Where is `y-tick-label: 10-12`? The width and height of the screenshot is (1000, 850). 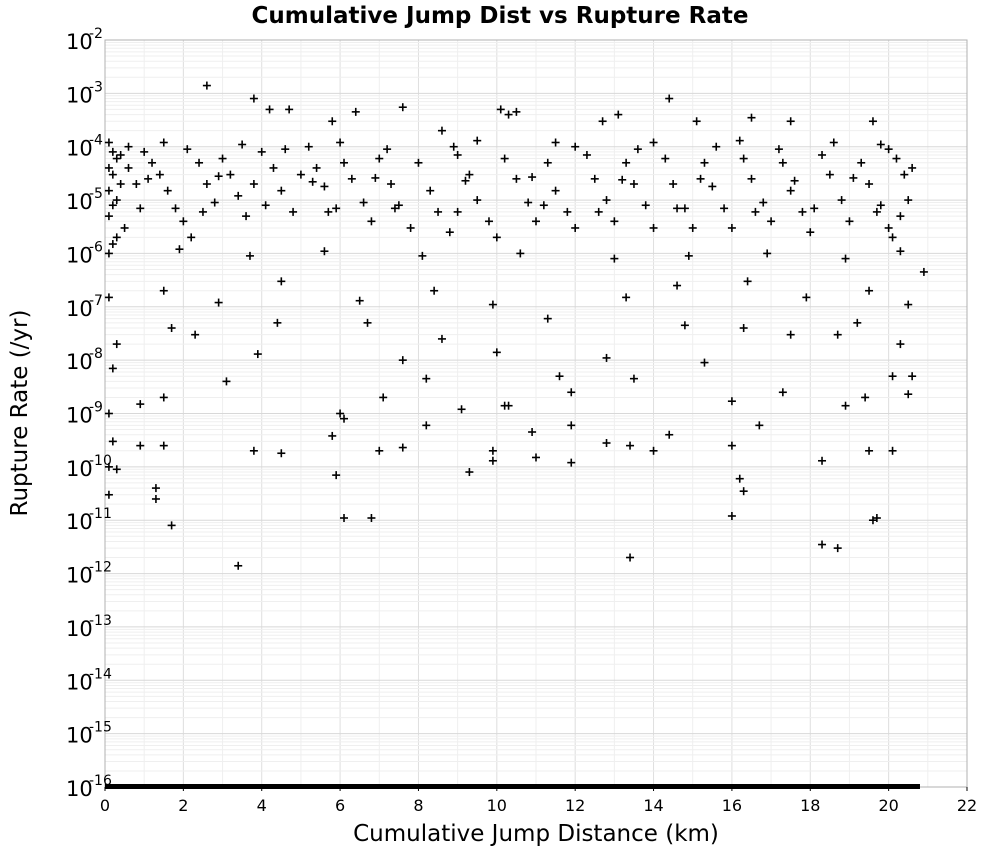 y-tick-label: 10-12 is located at coordinates (89, 574).